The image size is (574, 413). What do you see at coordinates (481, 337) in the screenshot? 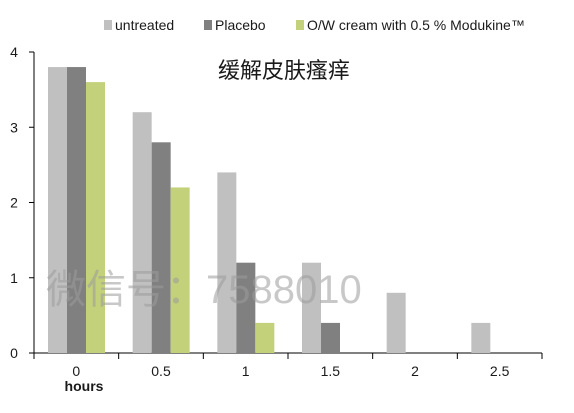
I see `bar-1-2.5` at bounding box center [481, 337].